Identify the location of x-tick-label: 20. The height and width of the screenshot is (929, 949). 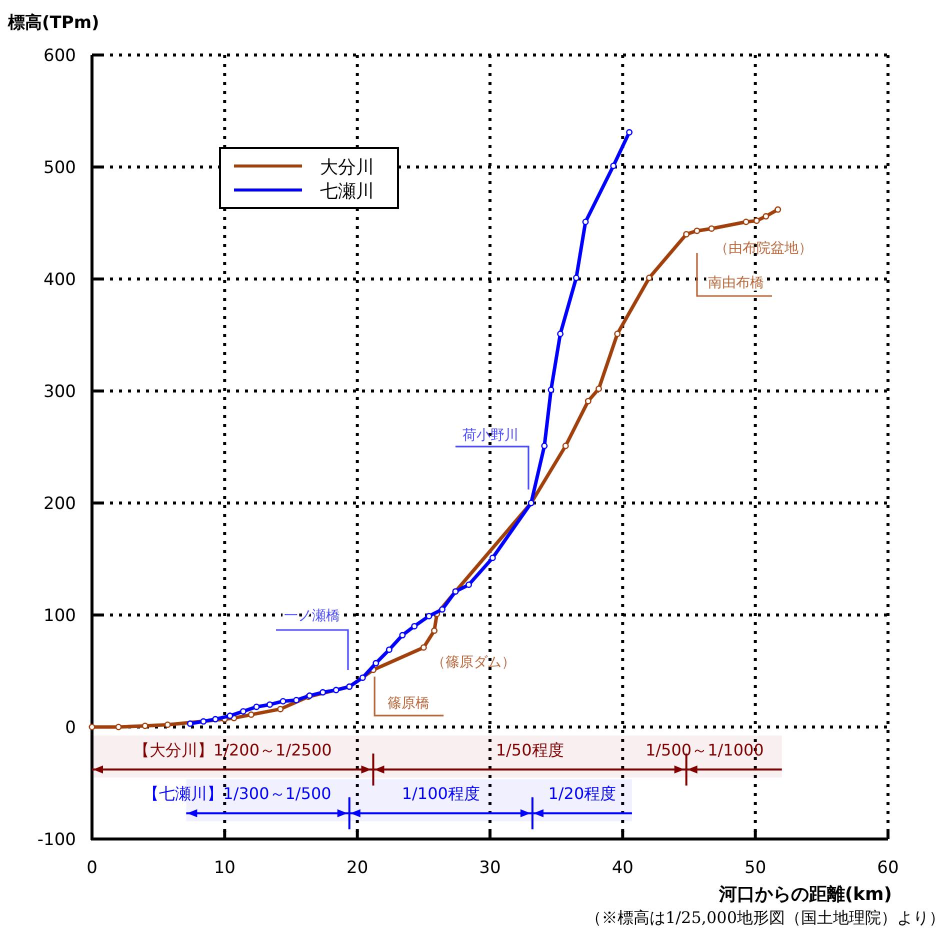
(357, 868).